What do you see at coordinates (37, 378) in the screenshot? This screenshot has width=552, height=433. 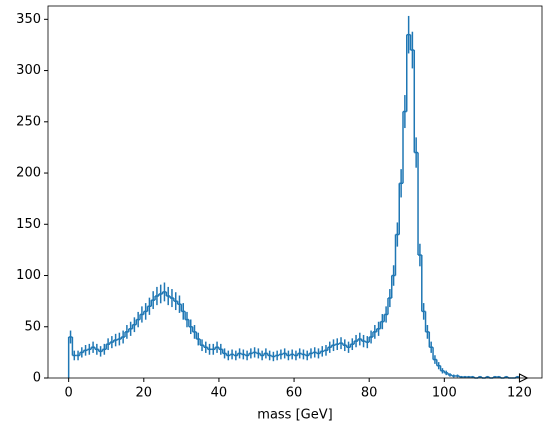 I see `y-tick-label: 0` at bounding box center [37, 378].